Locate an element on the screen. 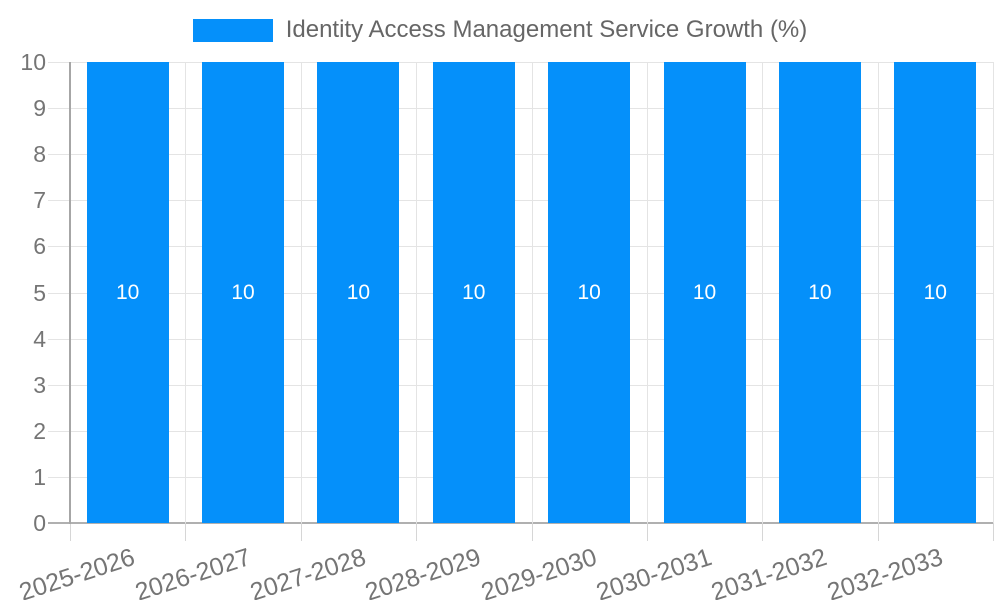 This screenshot has width=1000, height=600. y-tick-label: 4 is located at coordinates (39, 338).